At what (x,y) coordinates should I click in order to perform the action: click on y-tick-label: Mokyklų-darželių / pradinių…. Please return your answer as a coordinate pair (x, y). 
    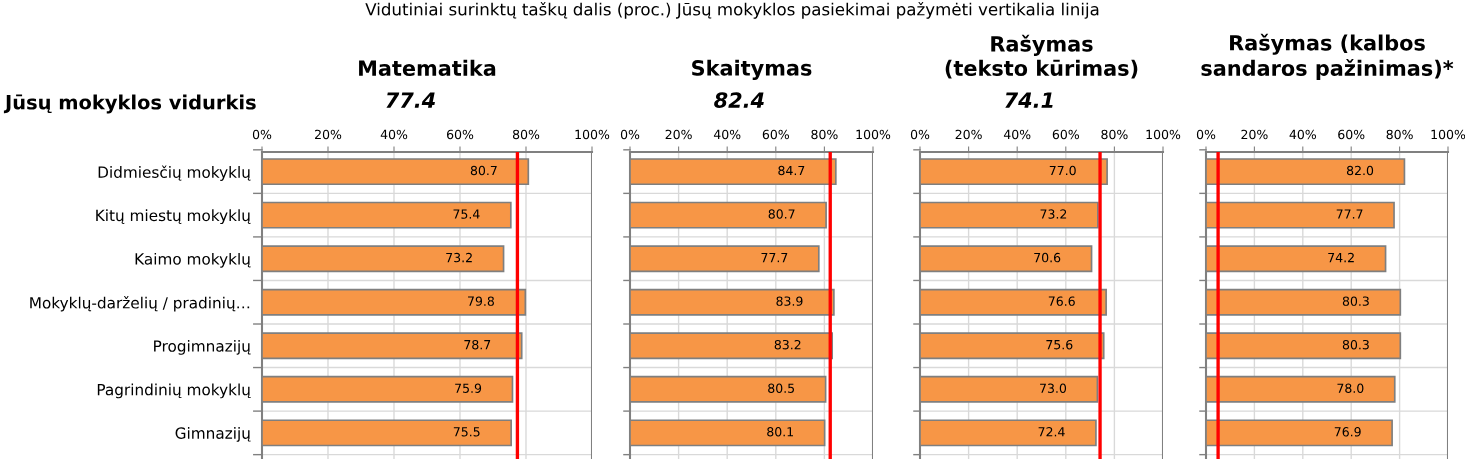
    Looking at the image, I should click on (140, 304).